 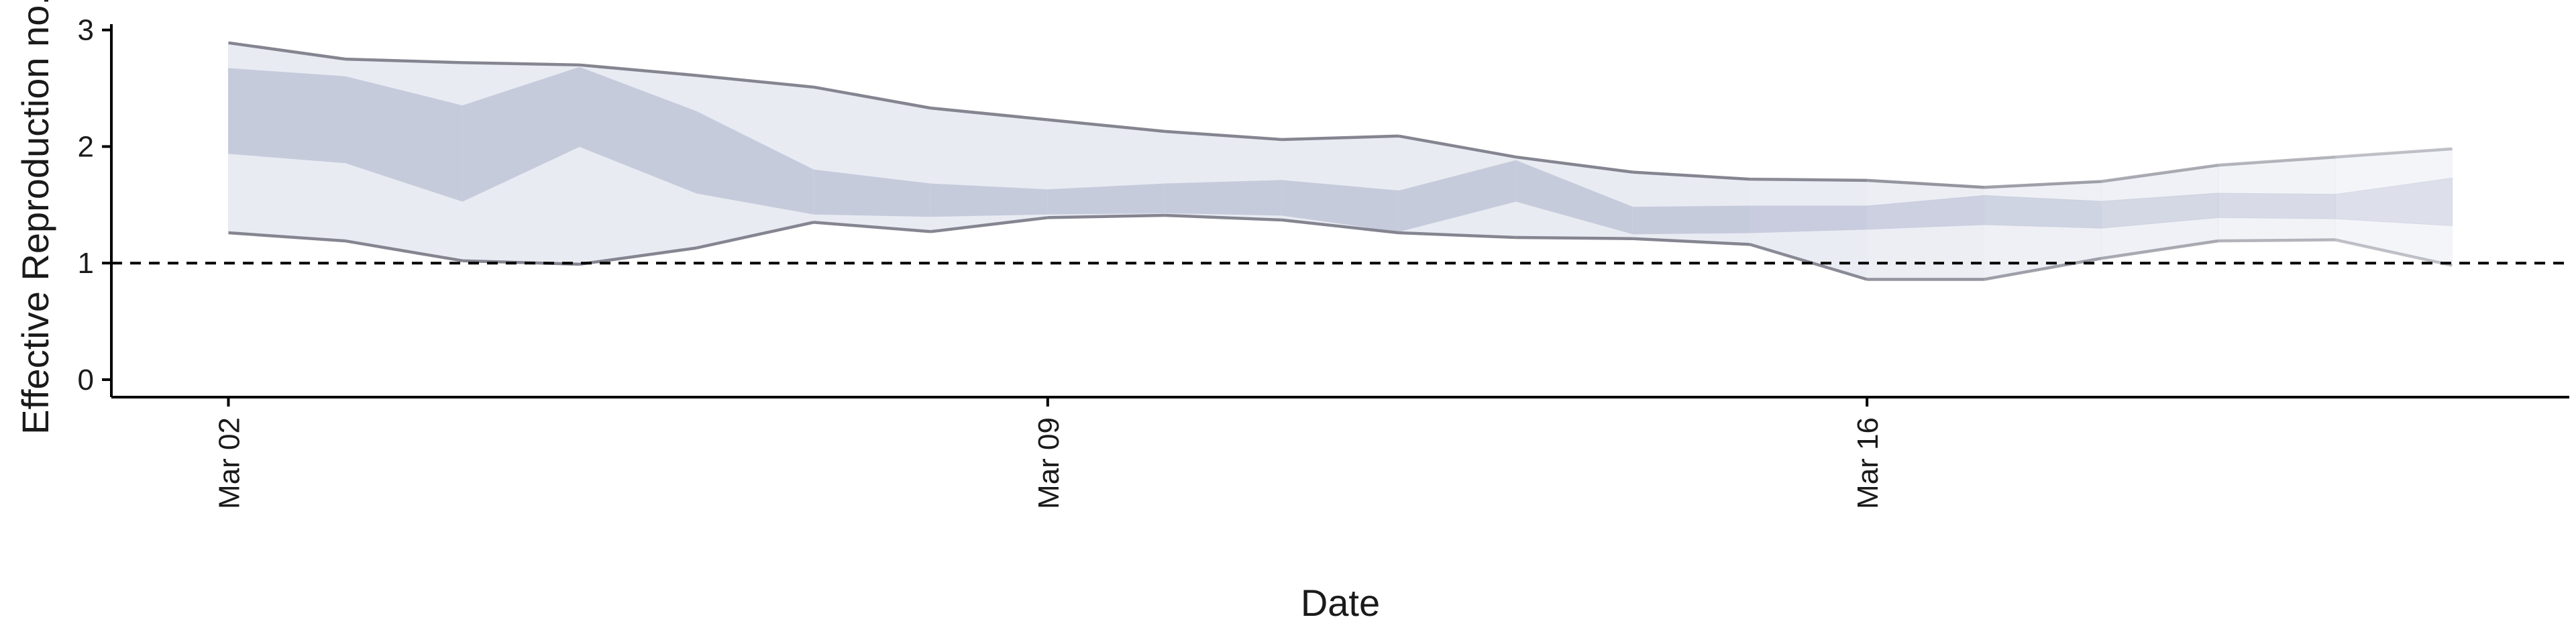 What do you see at coordinates (86, 380) in the screenshot?
I see `y-tick-label: 0` at bounding box center [86, 380].